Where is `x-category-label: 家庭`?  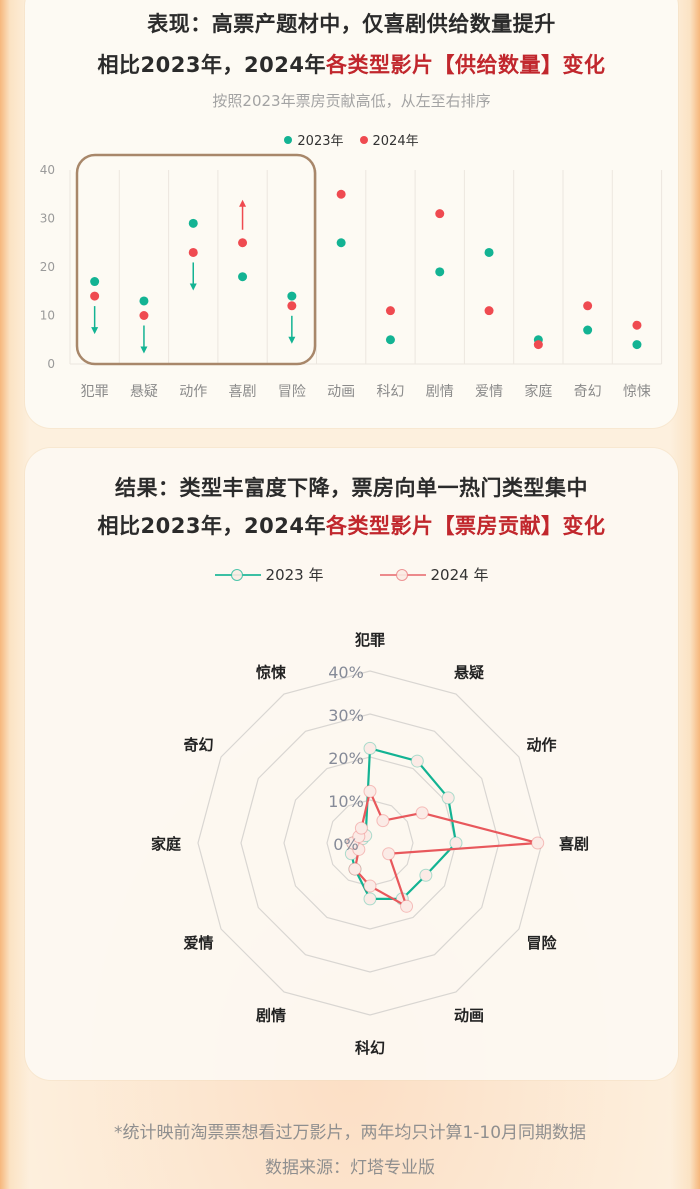 x-category-label: 家庭 is located at coordinates (538, 391).